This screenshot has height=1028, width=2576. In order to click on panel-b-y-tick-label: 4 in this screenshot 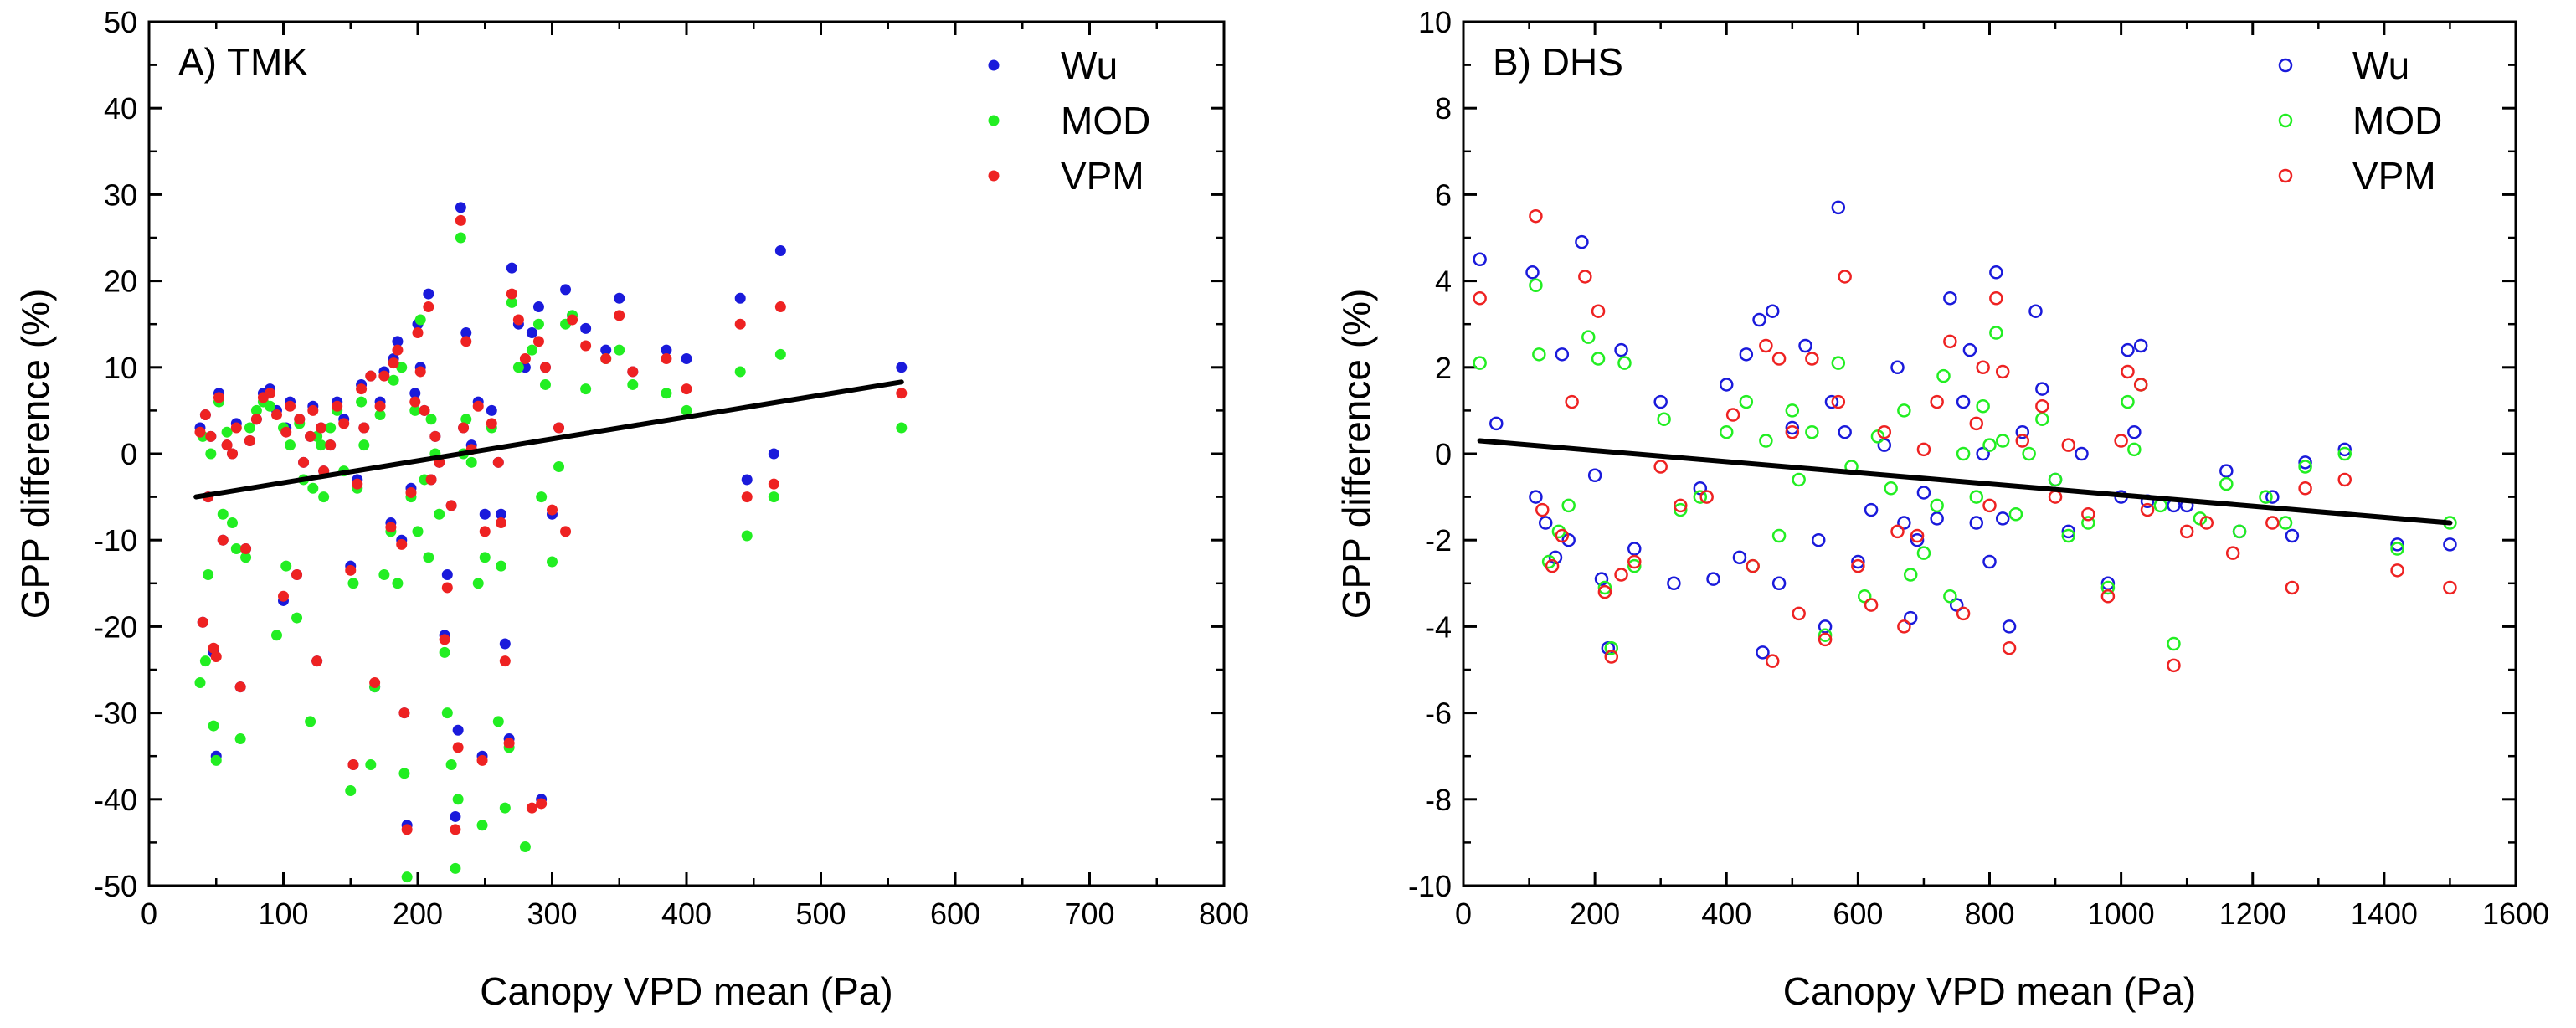, I will do `click(1444, 282)`.